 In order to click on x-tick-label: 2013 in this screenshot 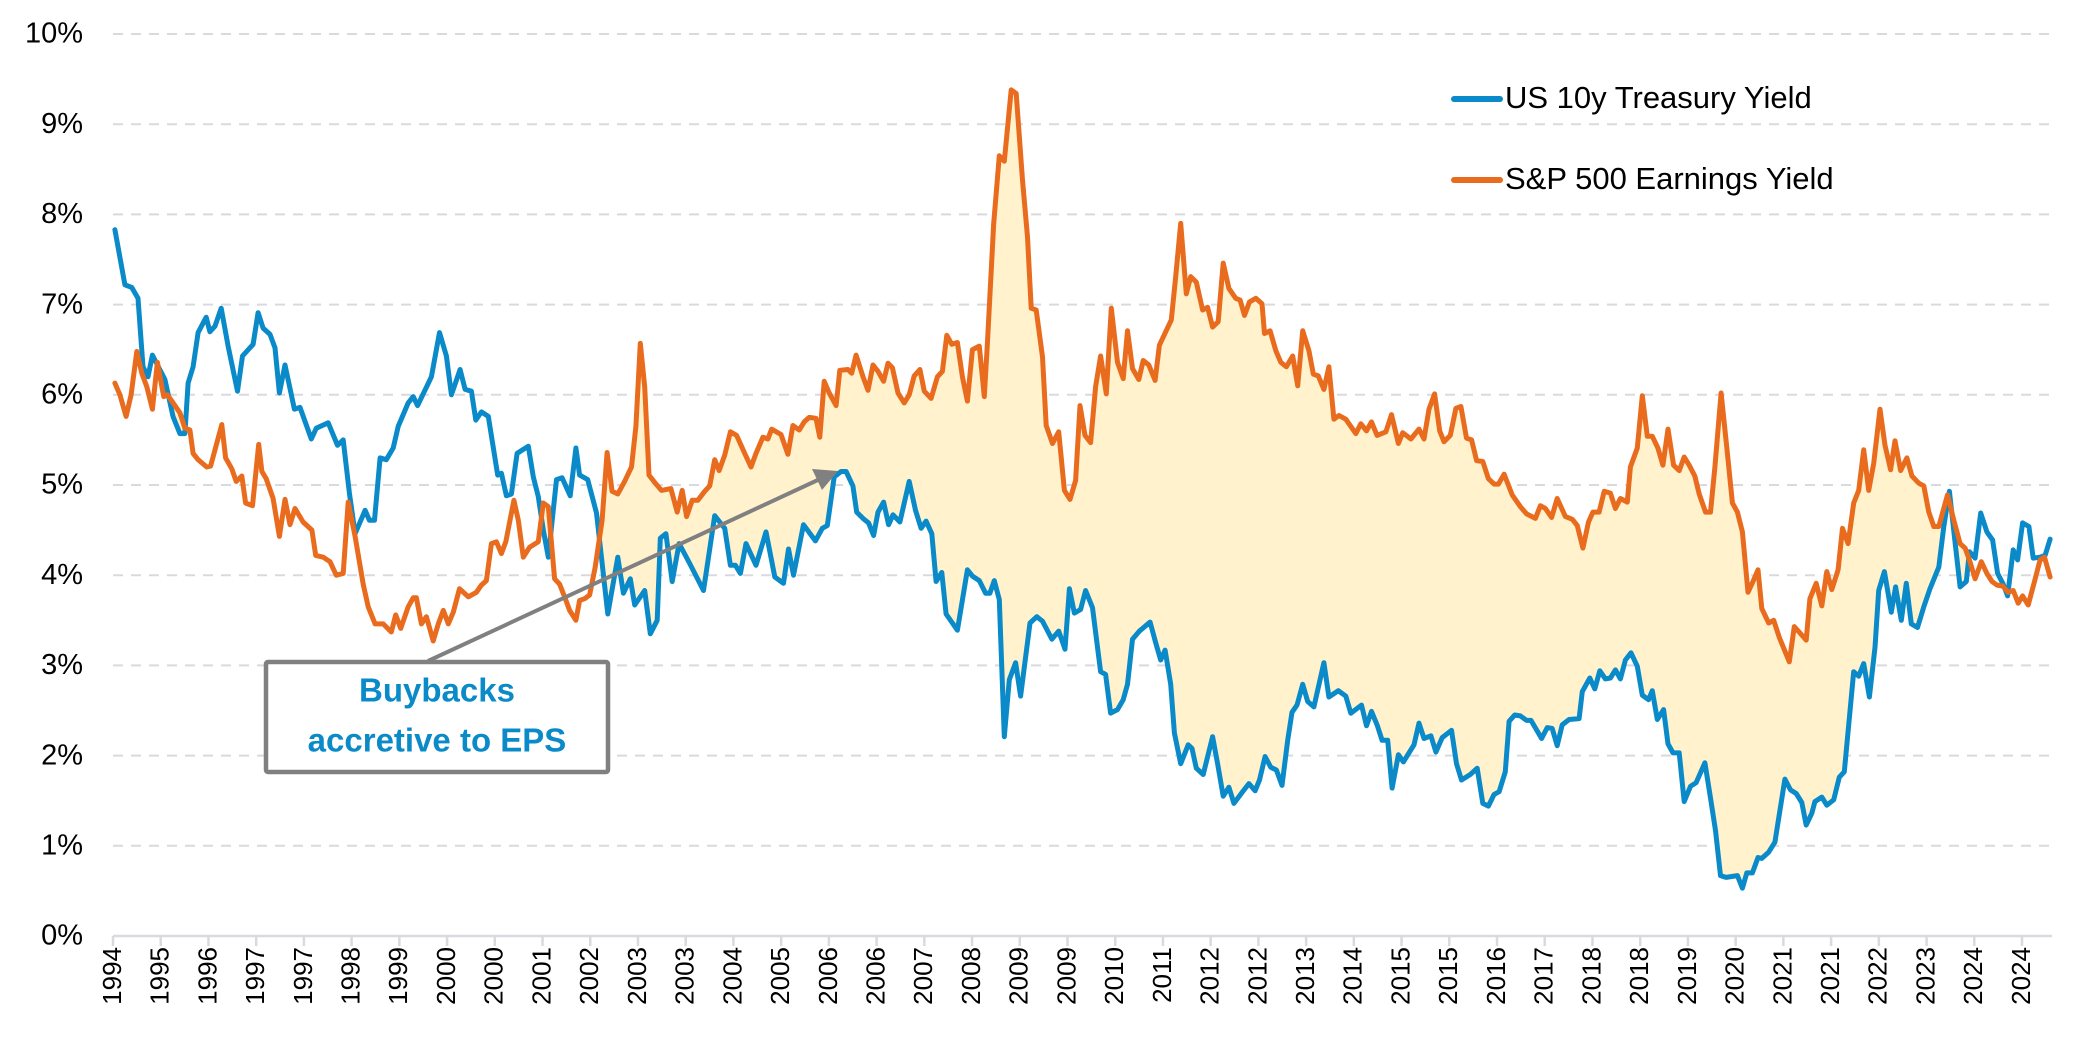, I will do `click(1305, 976)`.